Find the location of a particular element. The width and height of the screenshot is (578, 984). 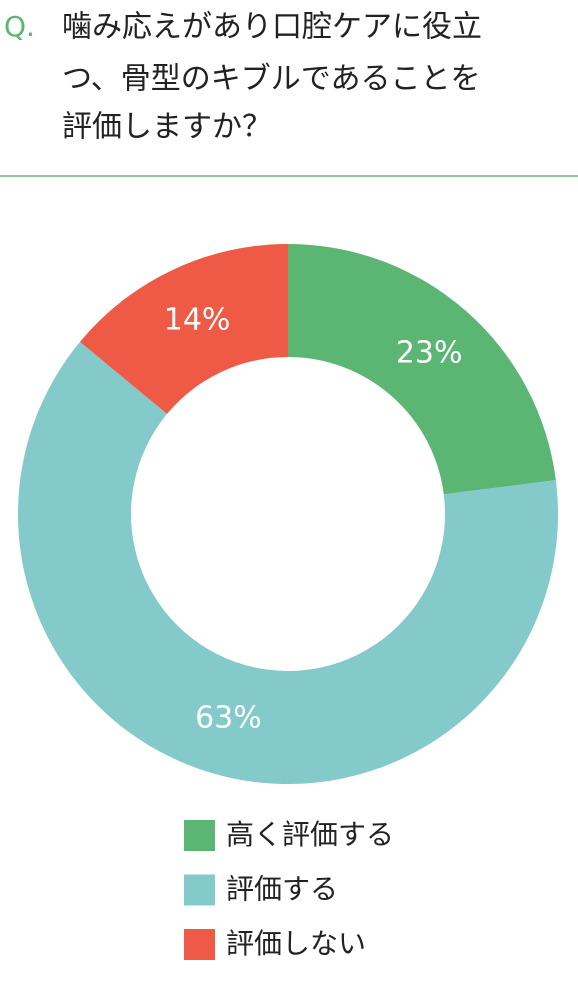

question-line: 噛み応えがあり口腔ケアに役立 is located at coordinates (272, 27).